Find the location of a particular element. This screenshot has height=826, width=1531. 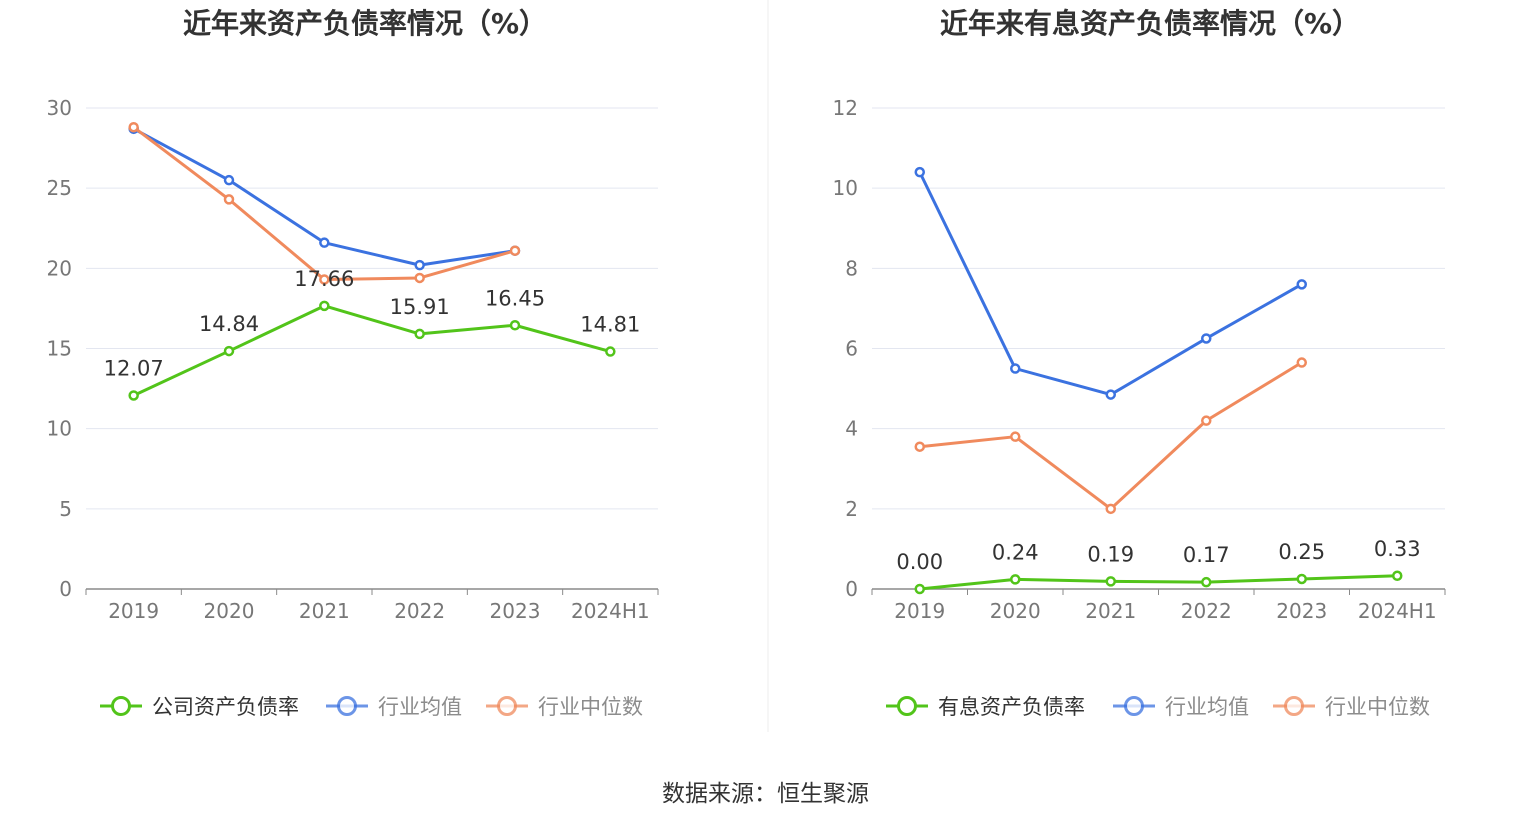

data-label: 12.07 is located at coordinates (134, 368).